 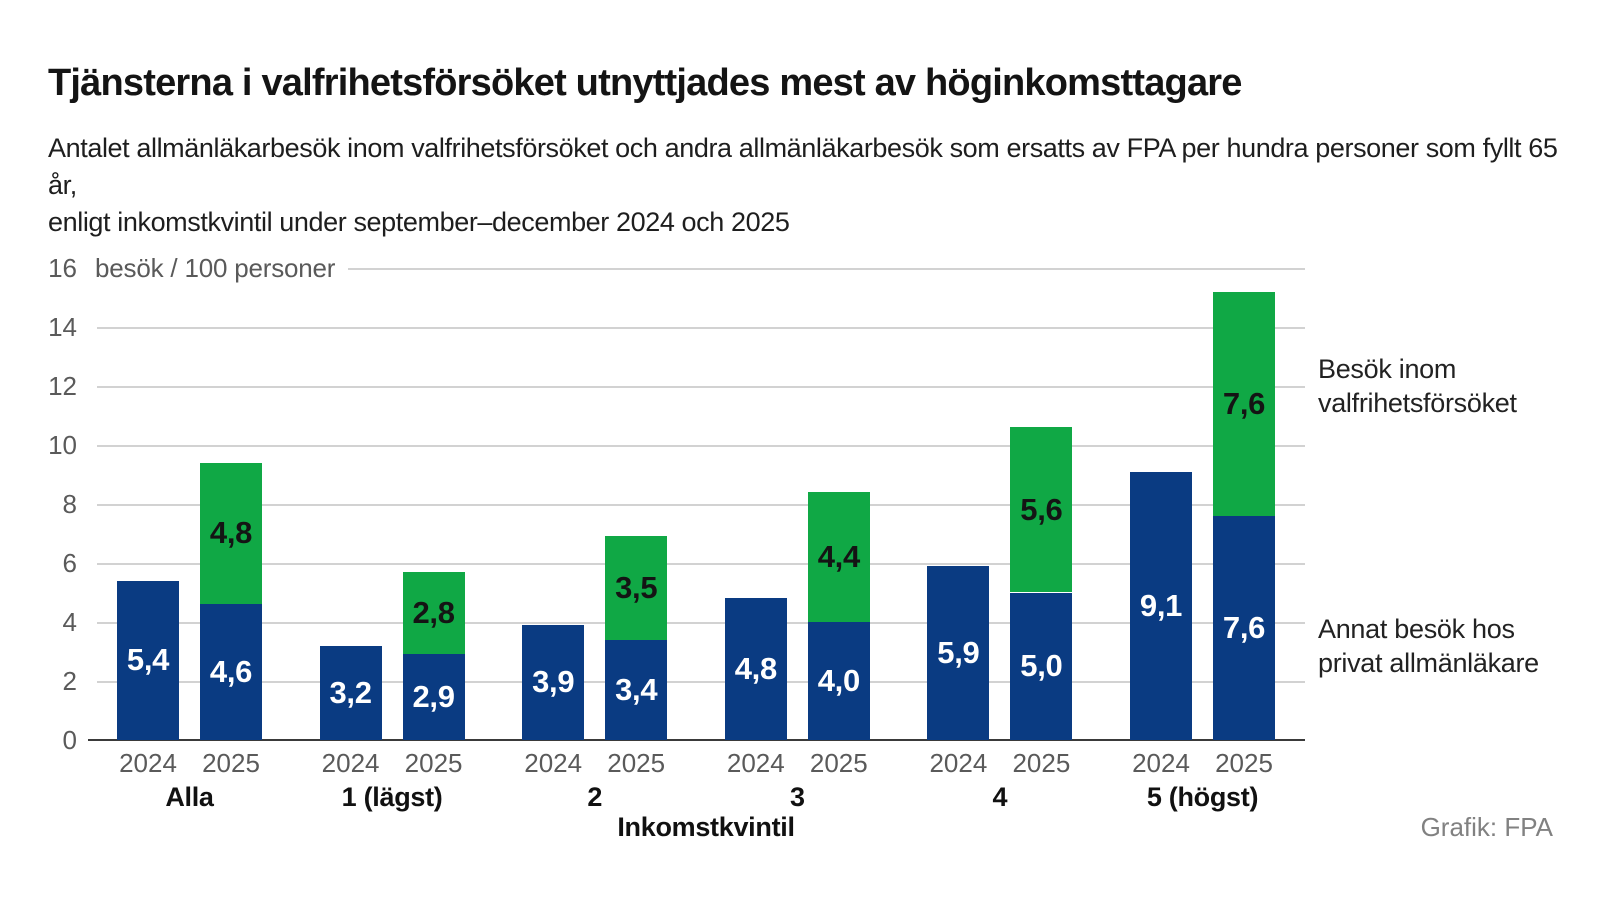 I want to click on x-group-label-0: Alla, so click(x=189, y=797).